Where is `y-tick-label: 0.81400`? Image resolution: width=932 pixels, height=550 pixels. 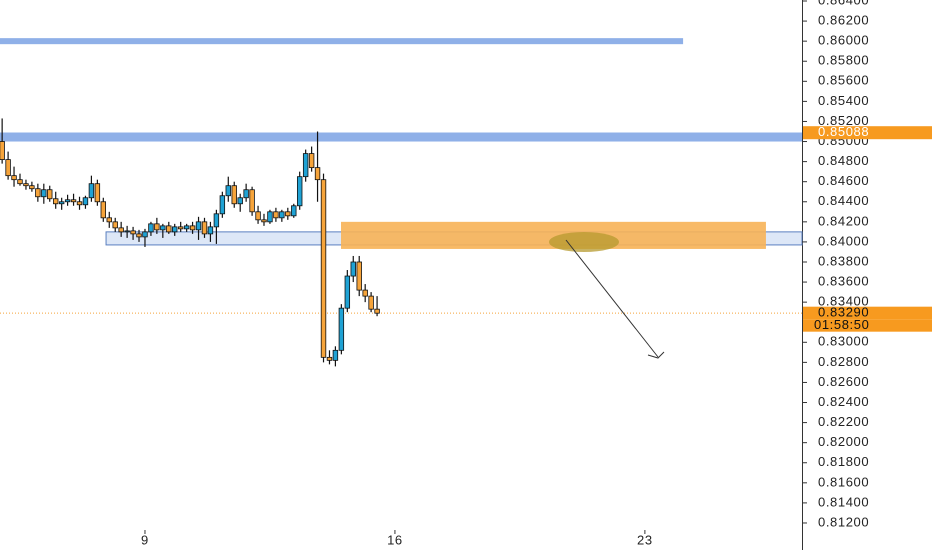
y-tick-label: 0.81400 is located at coordinates (843, 501).